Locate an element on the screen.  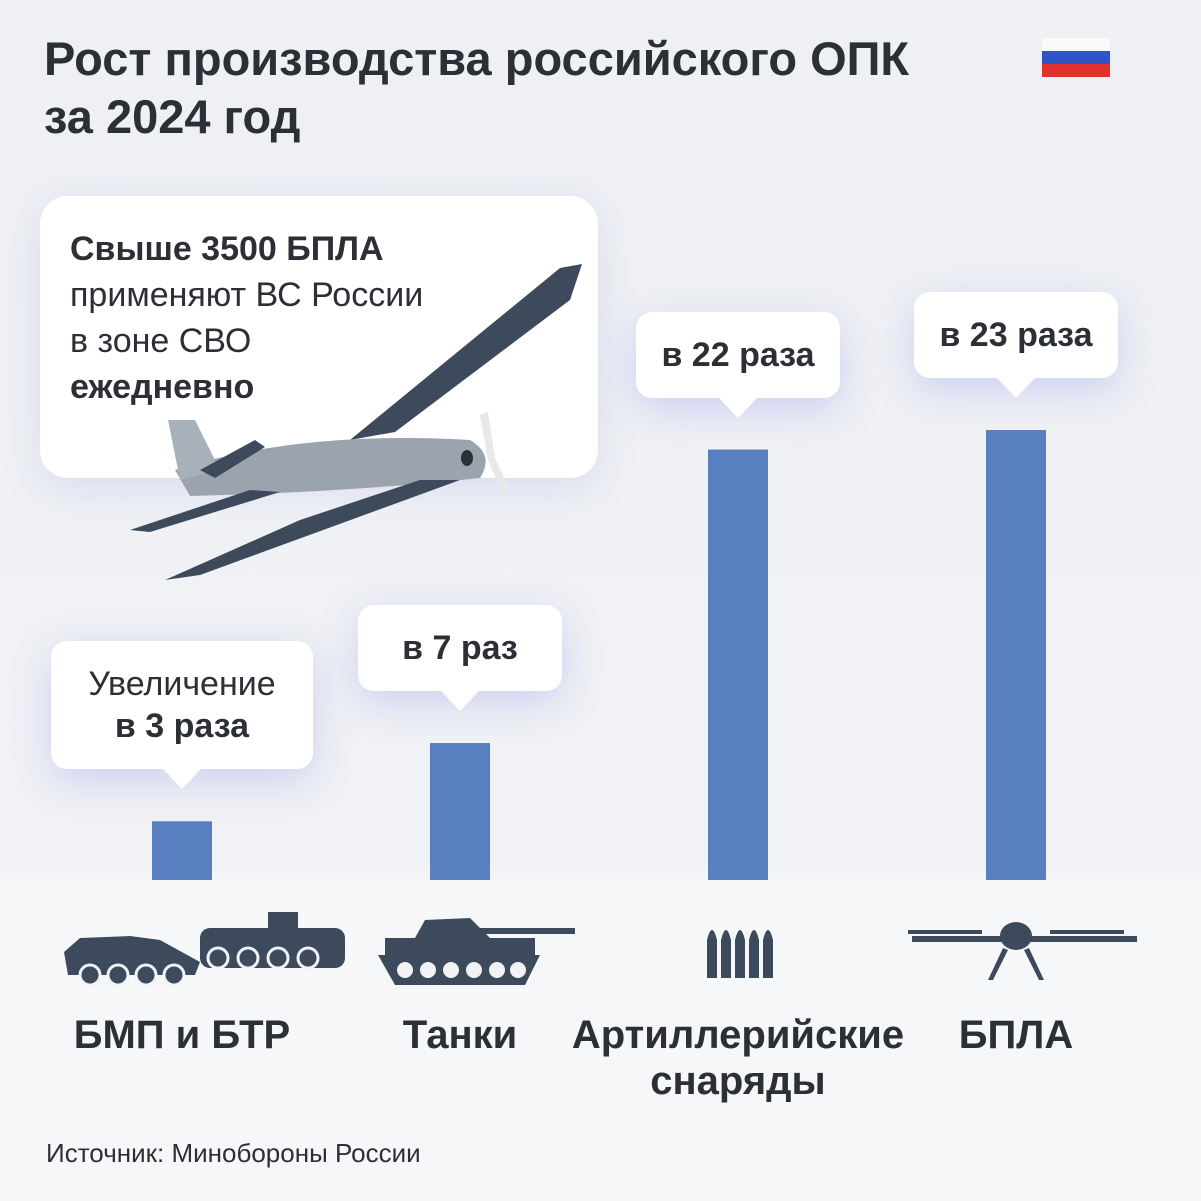
flag-white is located at coordinates (1076, 44).